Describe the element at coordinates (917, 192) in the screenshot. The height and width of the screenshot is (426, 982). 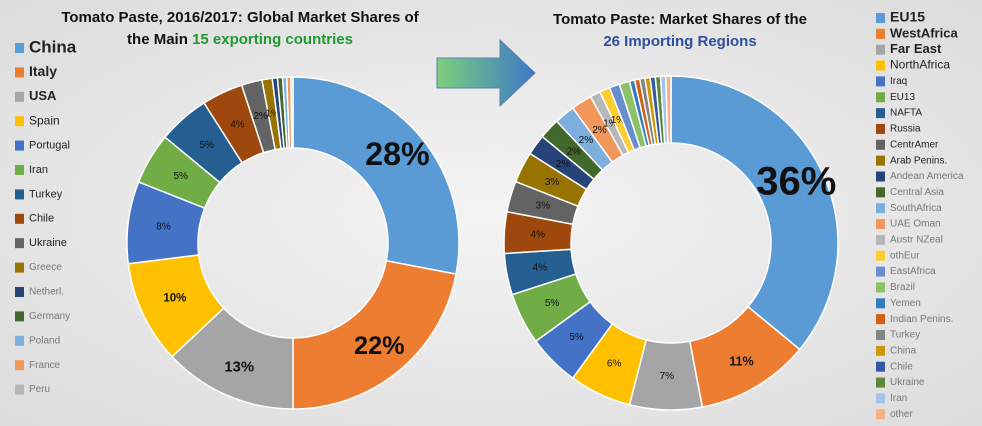
I see `legend-label: Central Asia` at that location.